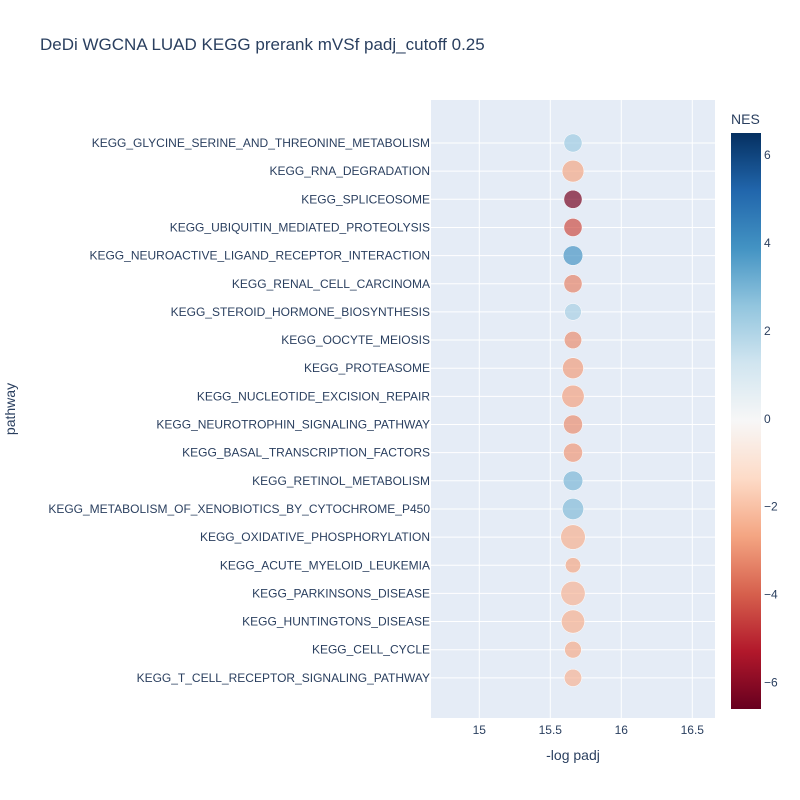 Image resolution: width=800 pixels, height=800 pixels. What do you see at coordinates (589, 730) in the screenshot?
I see `x-axis-tick-labels: 15 15.5 16 16.5` at bounding box center [589, 730].